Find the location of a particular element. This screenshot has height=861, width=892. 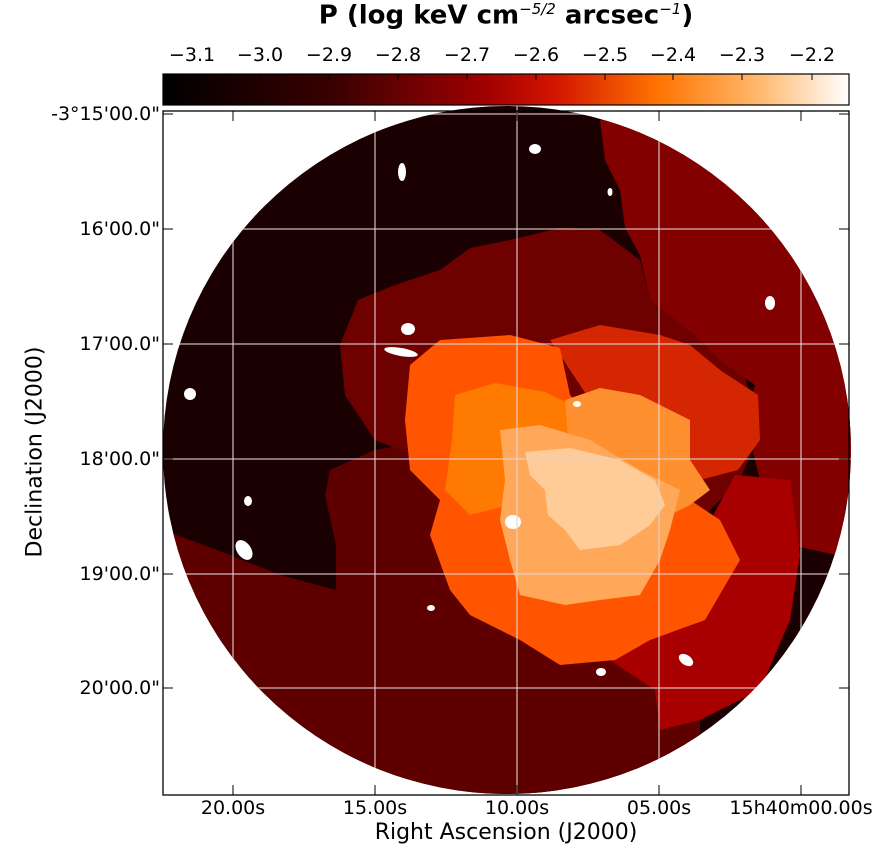

colorbar-tick-label: −2.8 is located at coordinates (398, 55).